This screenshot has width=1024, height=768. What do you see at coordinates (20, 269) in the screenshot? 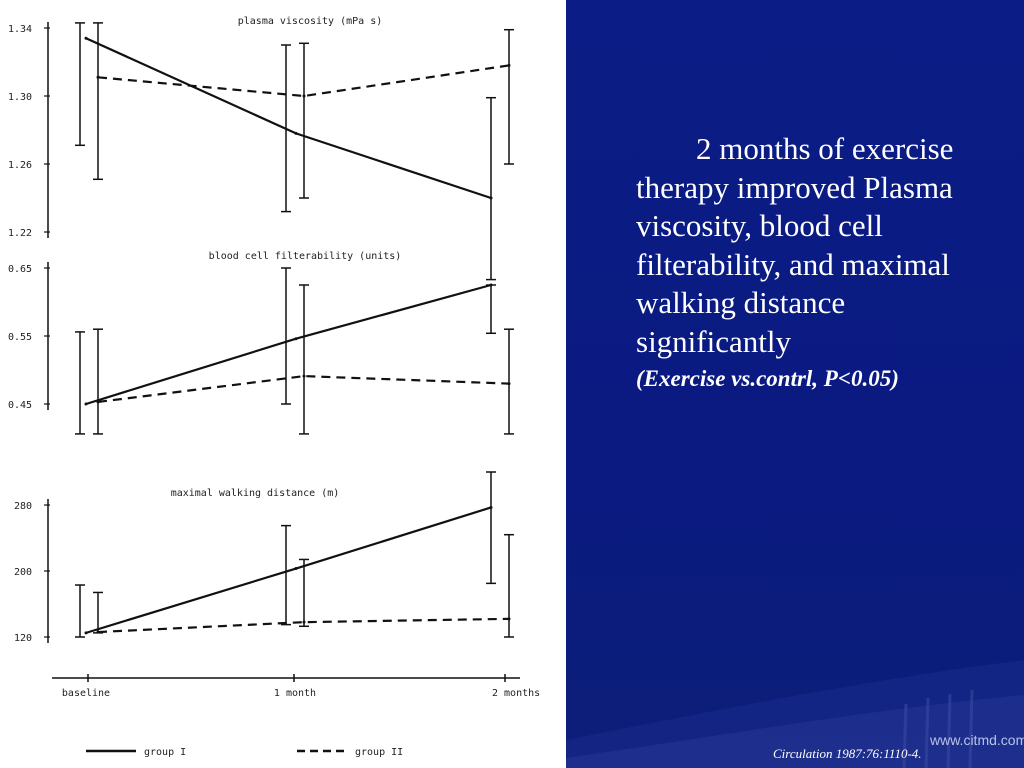
I see `y-tick-label-1-0: 0.65` at bounding box center [20, 269].